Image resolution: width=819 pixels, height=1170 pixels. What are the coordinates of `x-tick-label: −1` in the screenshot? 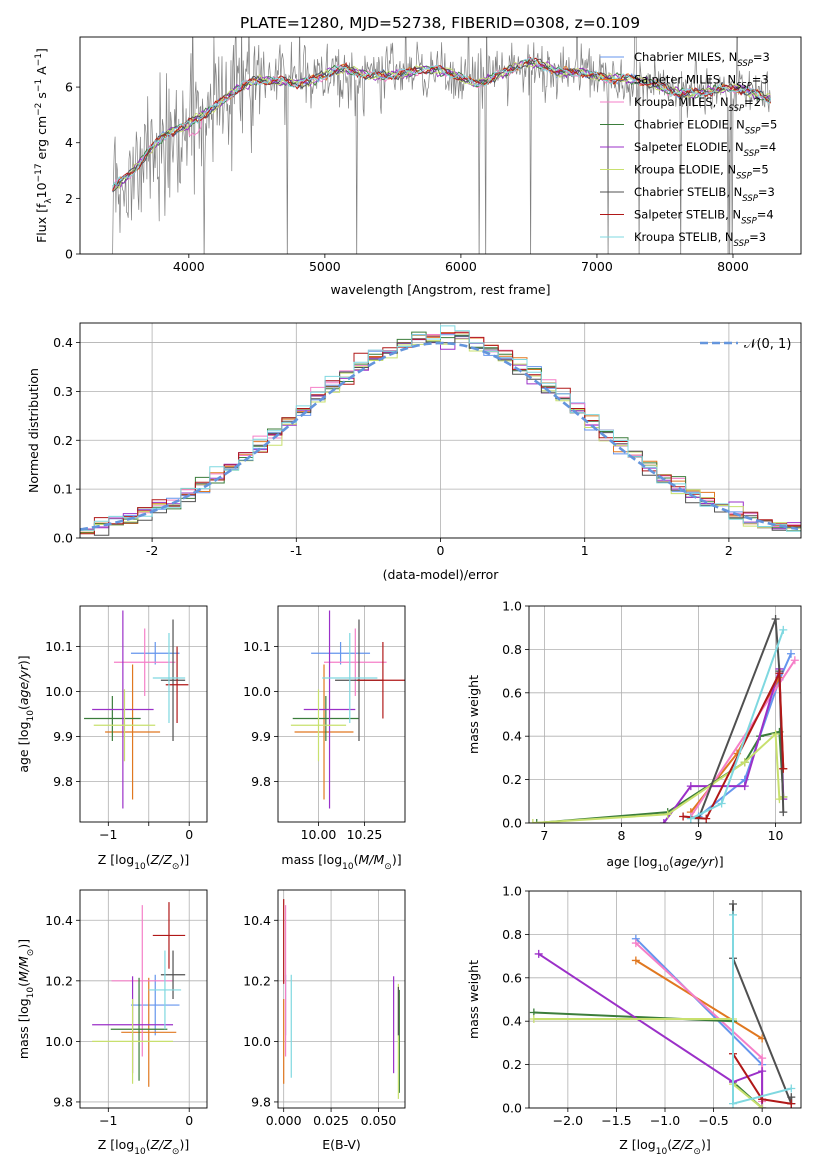 It's located at (108, 1120).